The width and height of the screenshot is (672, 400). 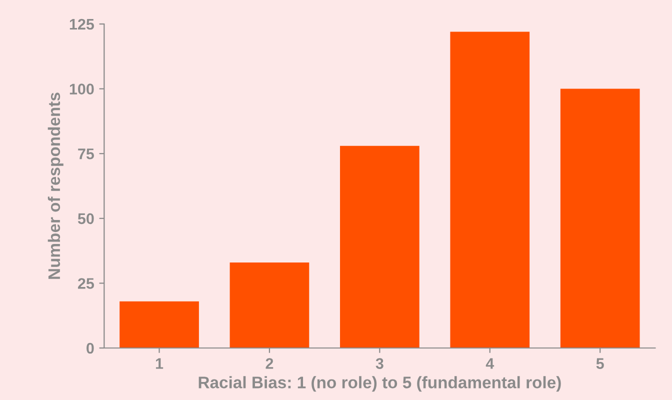 I want to click on x-tick-label: 1, so click(x=160, y=363).